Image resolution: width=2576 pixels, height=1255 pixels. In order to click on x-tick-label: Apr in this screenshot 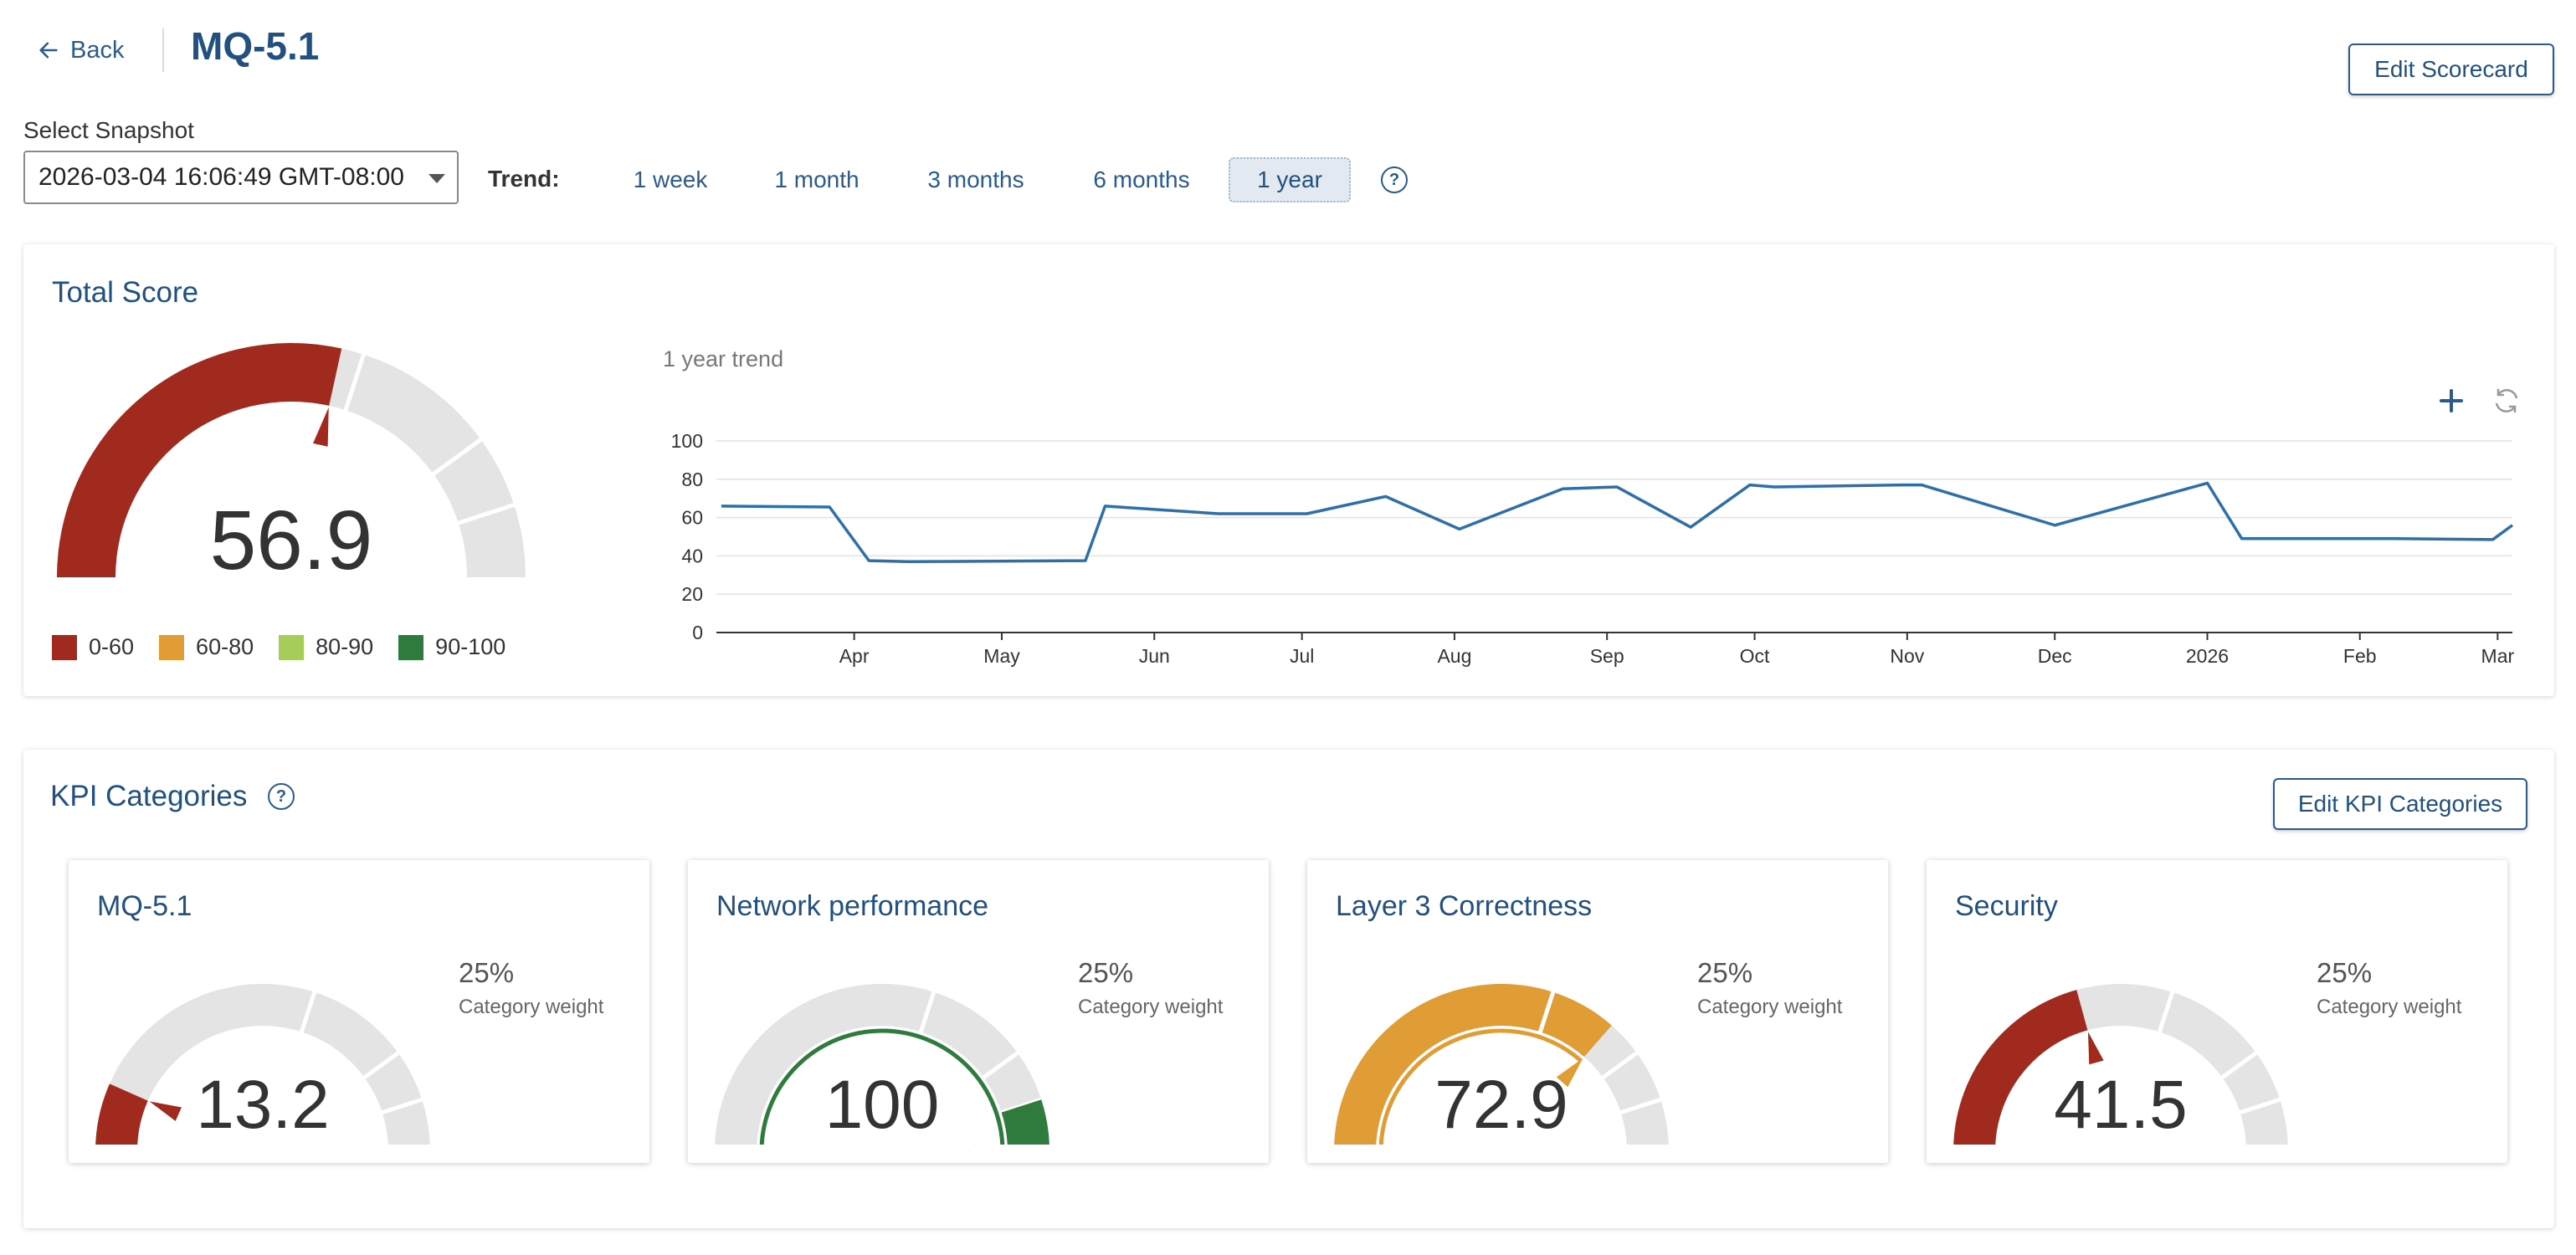, I will do `click(854, 656)`.